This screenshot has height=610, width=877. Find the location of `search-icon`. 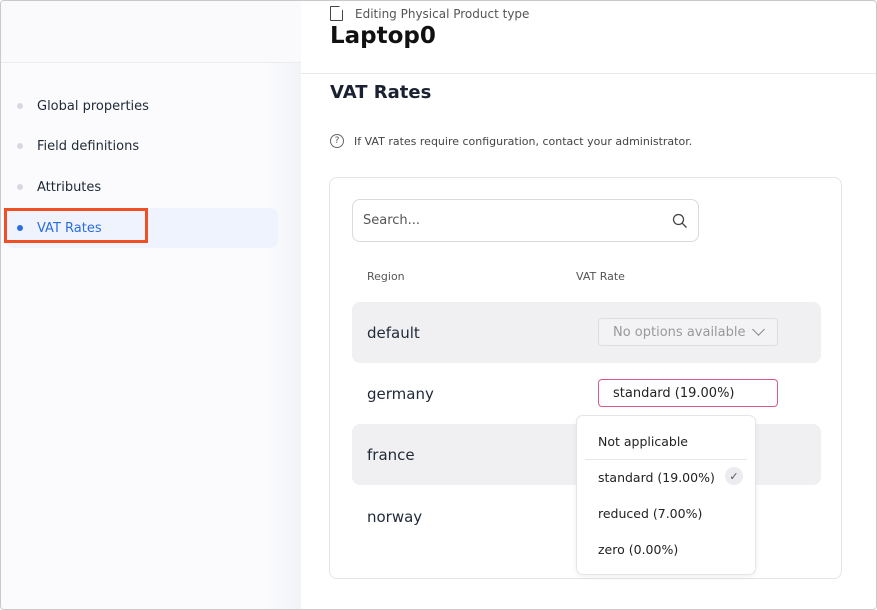

search-icon is located at coordinates (679, 220).